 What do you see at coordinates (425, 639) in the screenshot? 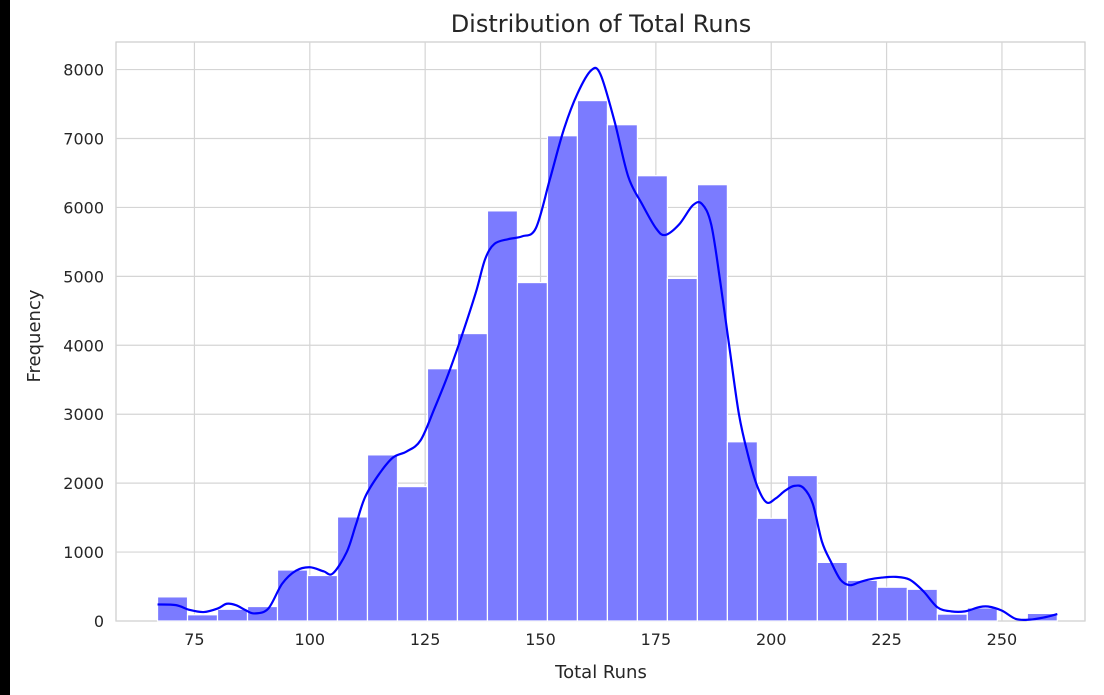
I see `x-tick-label: 125` at bounding box center [425, 639].